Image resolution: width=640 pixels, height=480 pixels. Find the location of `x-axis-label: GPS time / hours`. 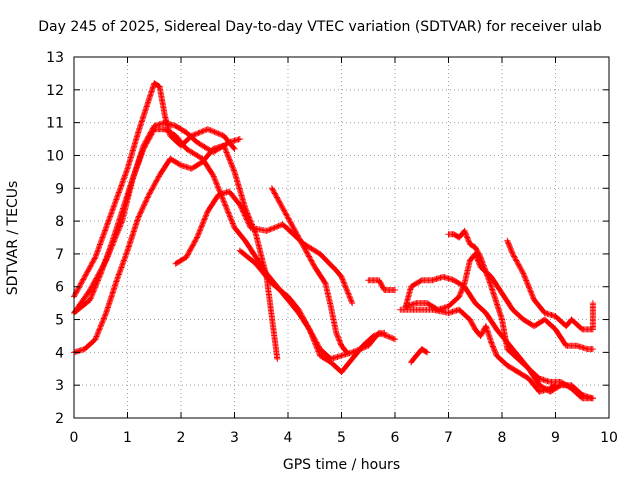

x-axis-label: GPS time / hours is located at coordinates (341, 465).